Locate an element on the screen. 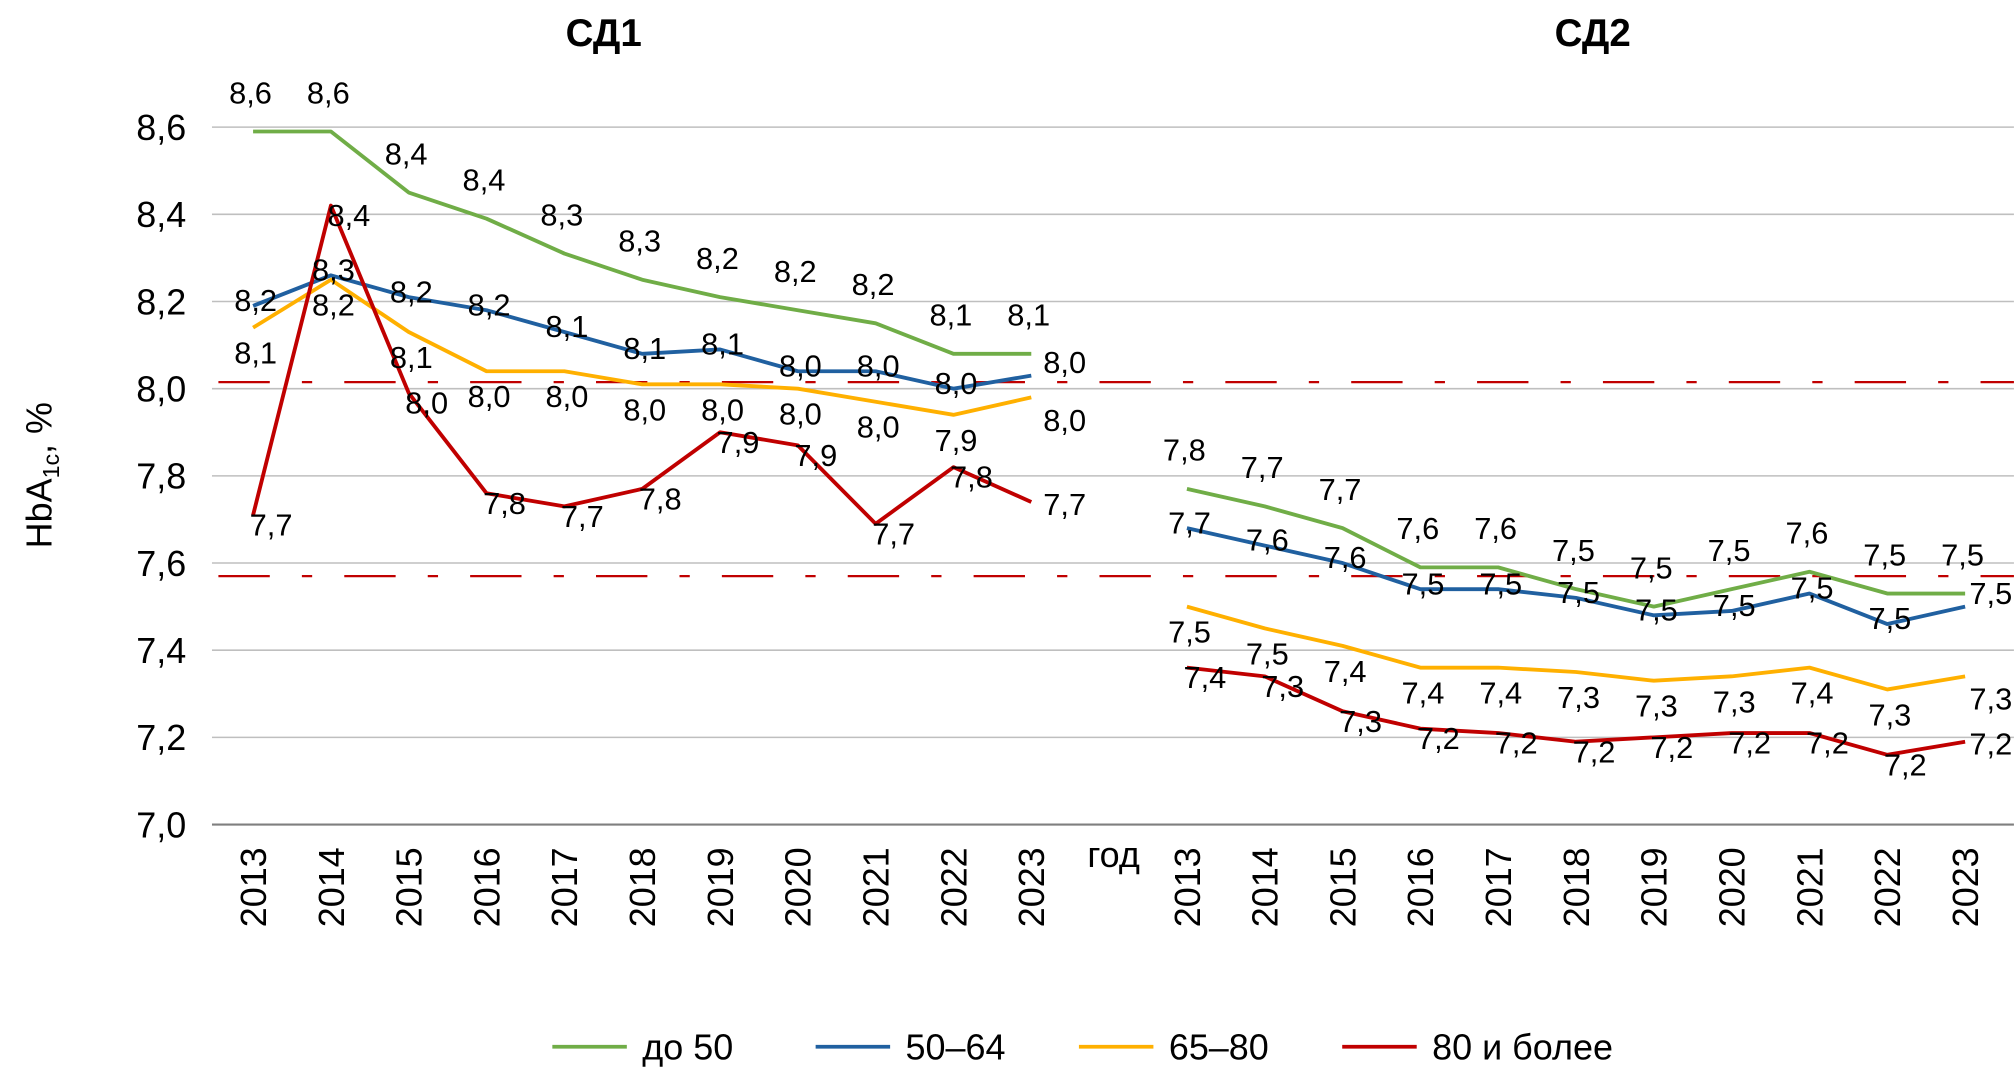  legend-item: 50–64 is located at coordinates (910, 1047).